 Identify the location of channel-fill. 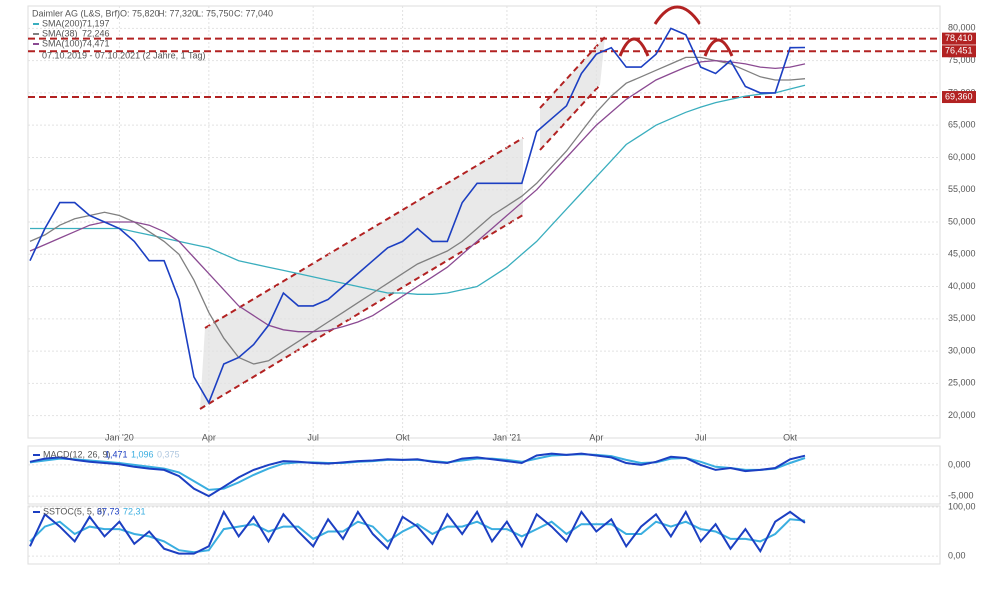
(361, 273).